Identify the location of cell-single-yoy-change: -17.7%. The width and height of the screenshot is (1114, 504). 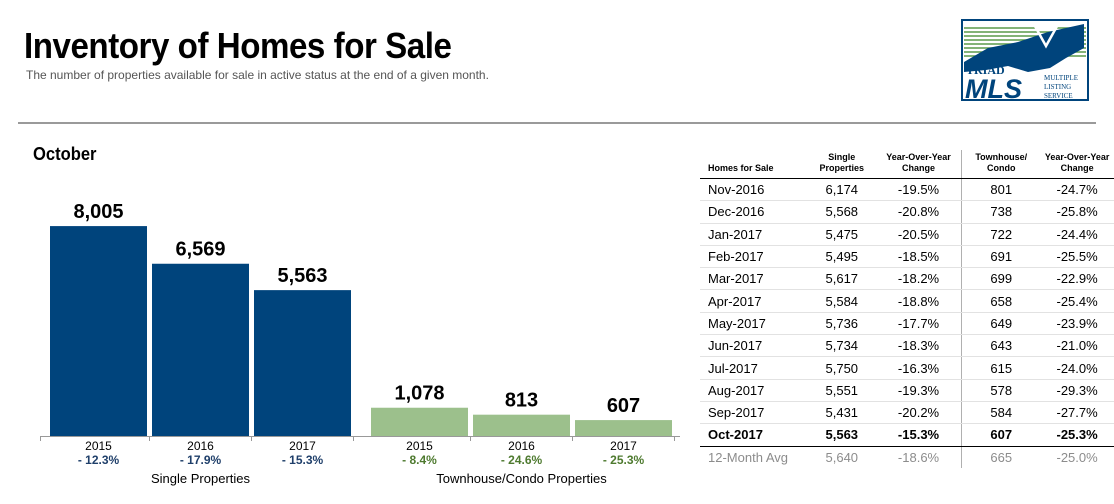
(918, 324).